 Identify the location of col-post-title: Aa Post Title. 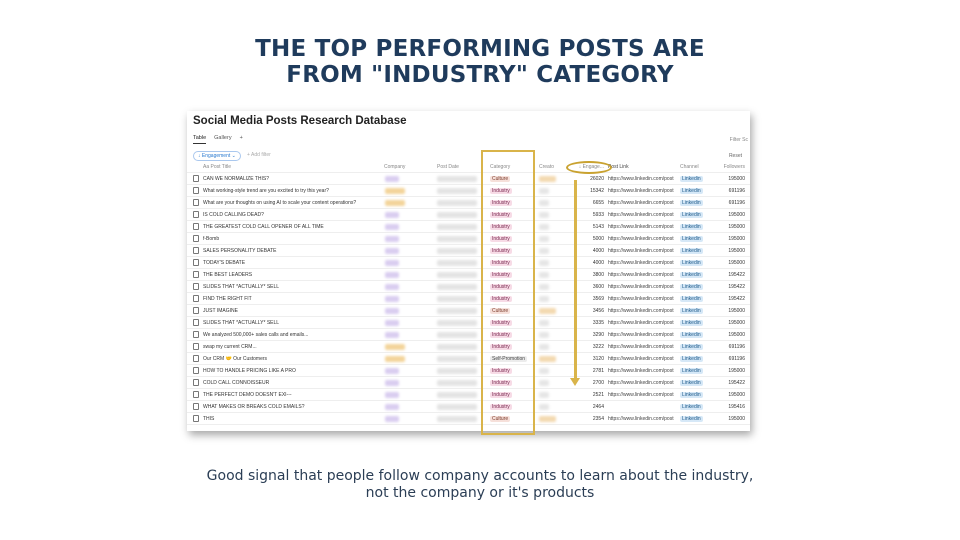
(217, 167).